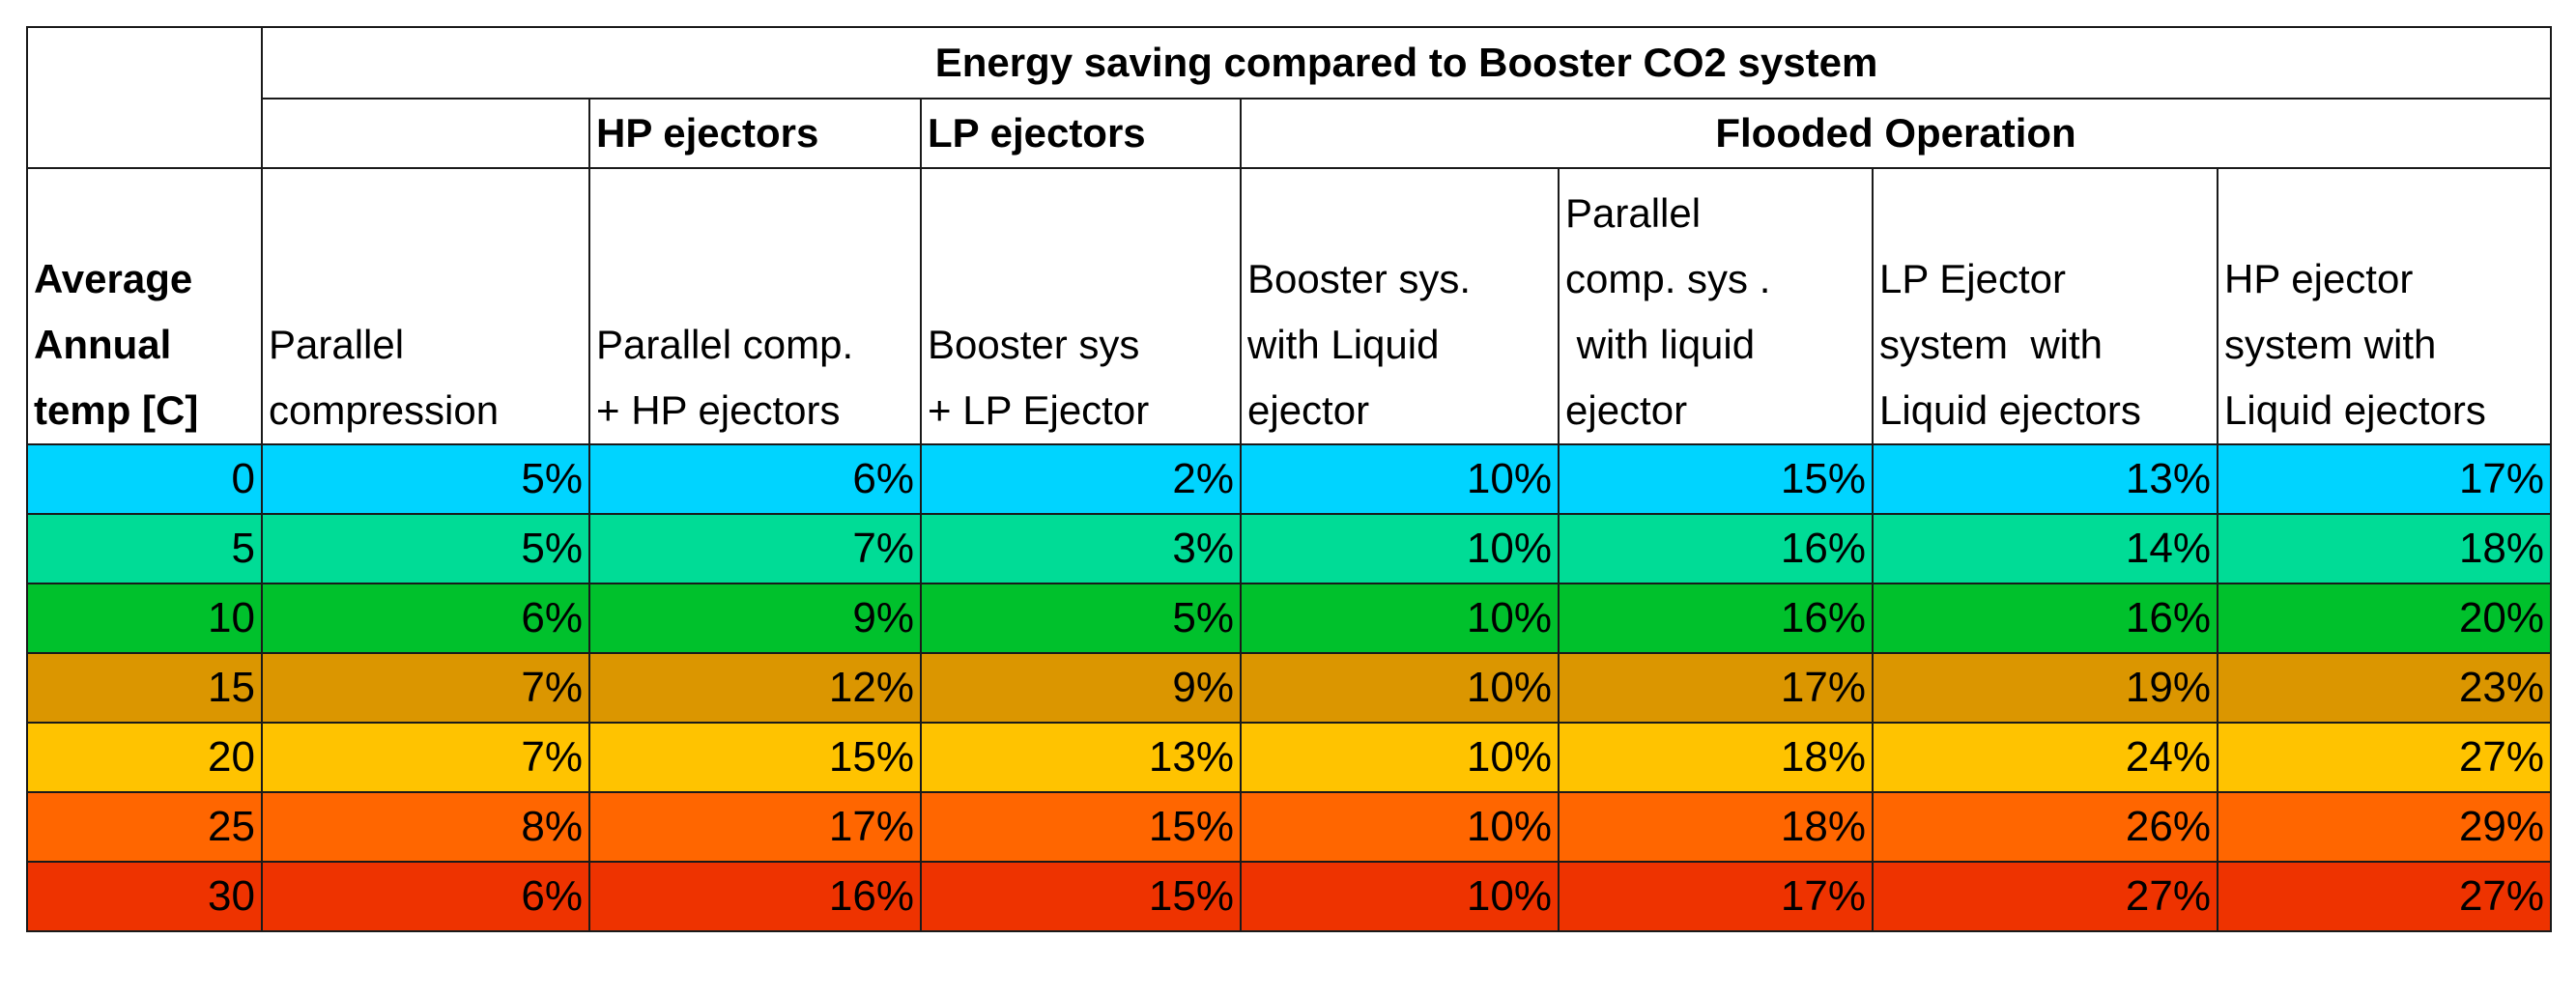 The width and height of the screenshot is (2576, 996). Describe the element at coordinates (1081, 133) in the screenshot. I see `group-header-lp-ejectors: LP ejectors` at that location.